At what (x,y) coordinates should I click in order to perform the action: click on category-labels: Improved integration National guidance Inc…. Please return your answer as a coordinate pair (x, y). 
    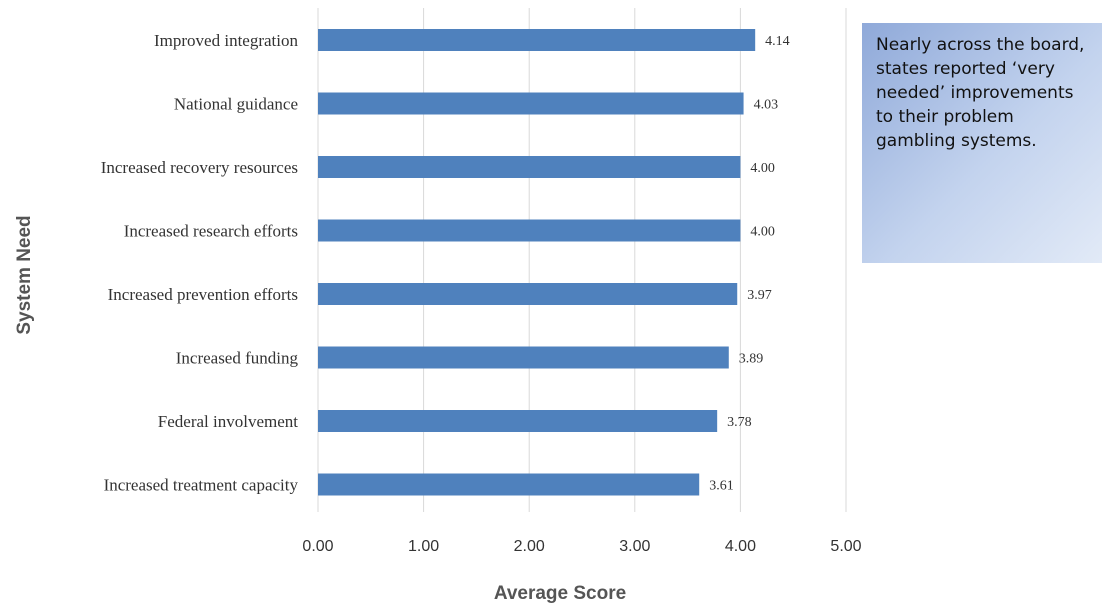
    Looking at the image, I should click on (200, 263).